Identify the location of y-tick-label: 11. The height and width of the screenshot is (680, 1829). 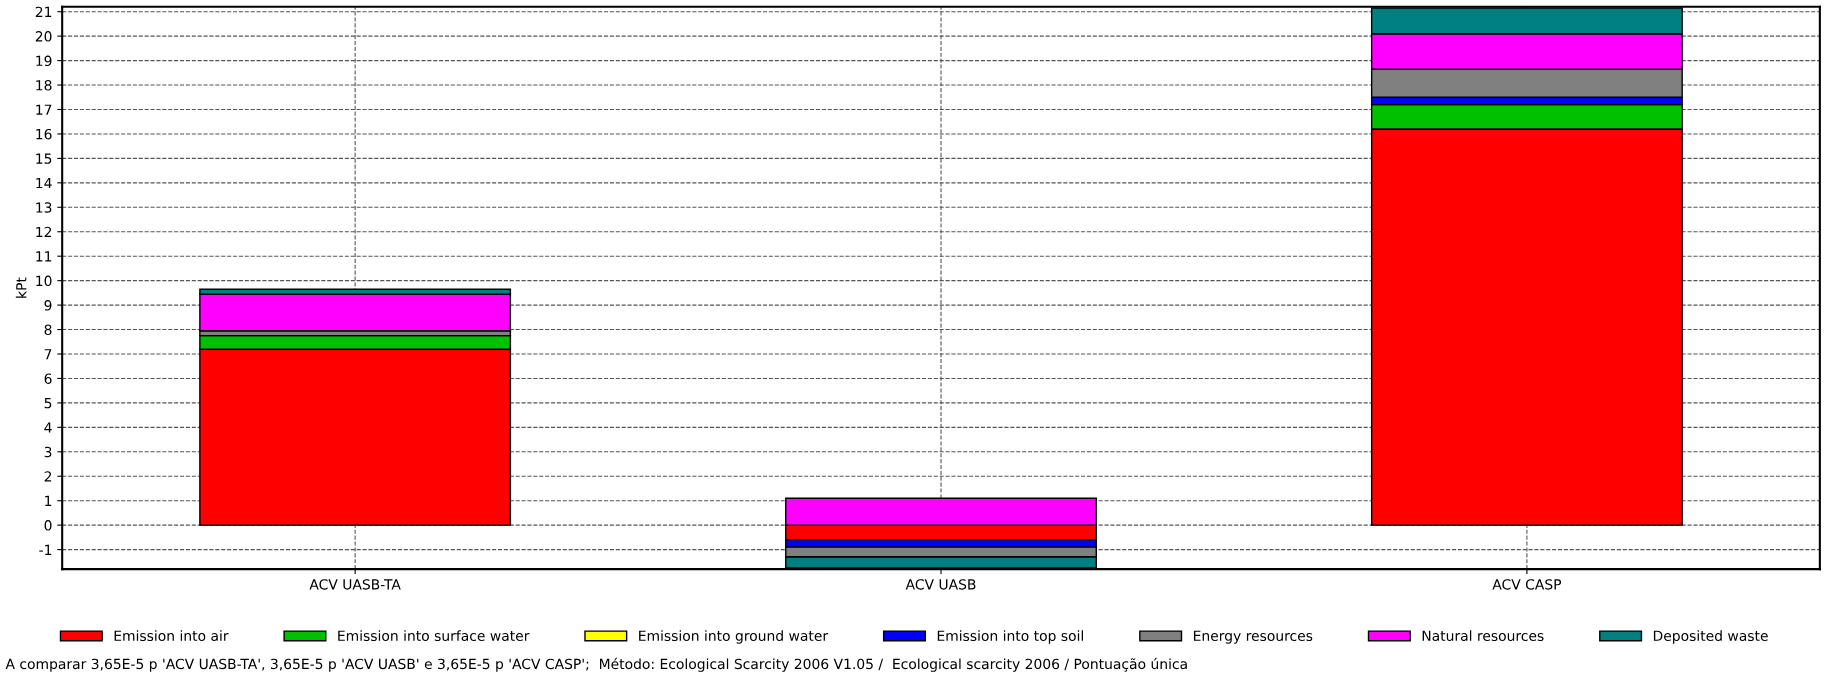
(44, 256).